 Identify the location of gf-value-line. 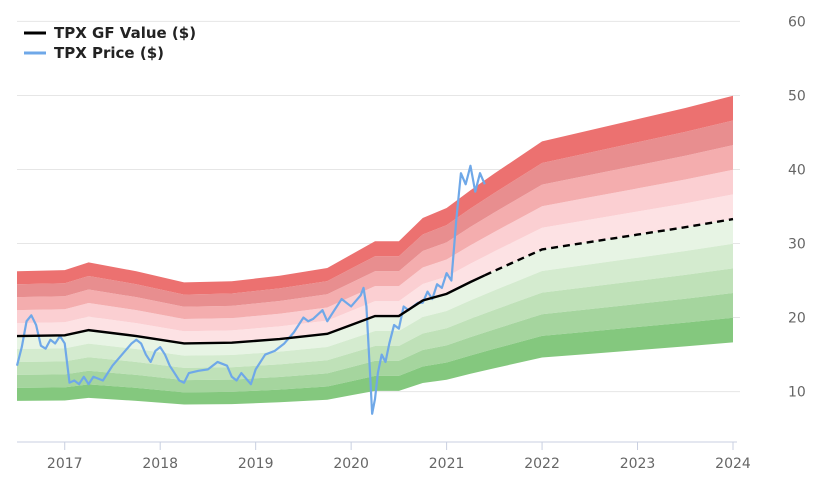
(251, 309).